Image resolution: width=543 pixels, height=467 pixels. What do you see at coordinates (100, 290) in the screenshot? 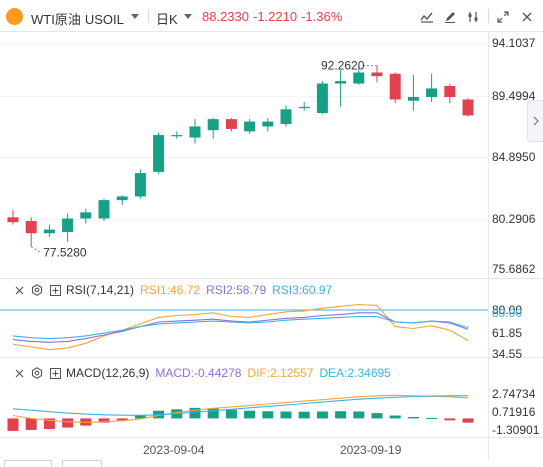
I see `rsi-title: RSI(7,14,21)` at bounding box center [100, 290].